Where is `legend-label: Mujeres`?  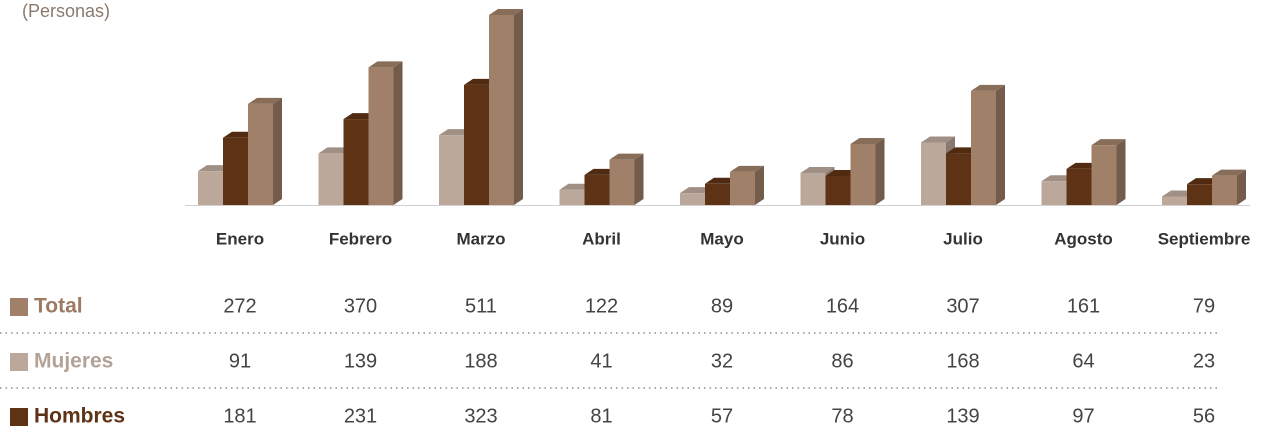 legend-label: Mujeres is located at coordinates (73, 361).